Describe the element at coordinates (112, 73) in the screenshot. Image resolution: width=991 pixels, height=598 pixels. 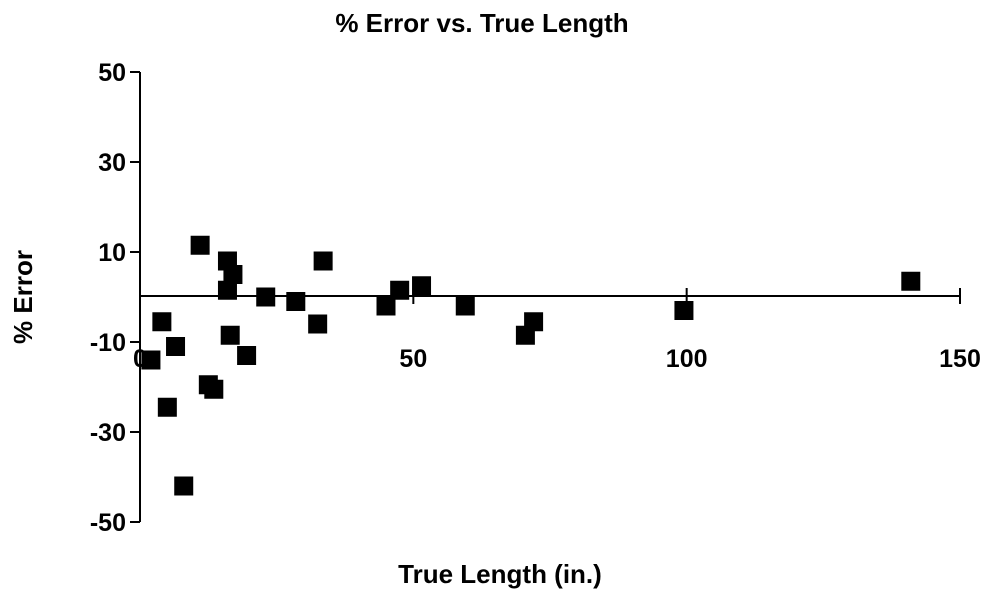
I see `y-tick-label: 50` at that location.